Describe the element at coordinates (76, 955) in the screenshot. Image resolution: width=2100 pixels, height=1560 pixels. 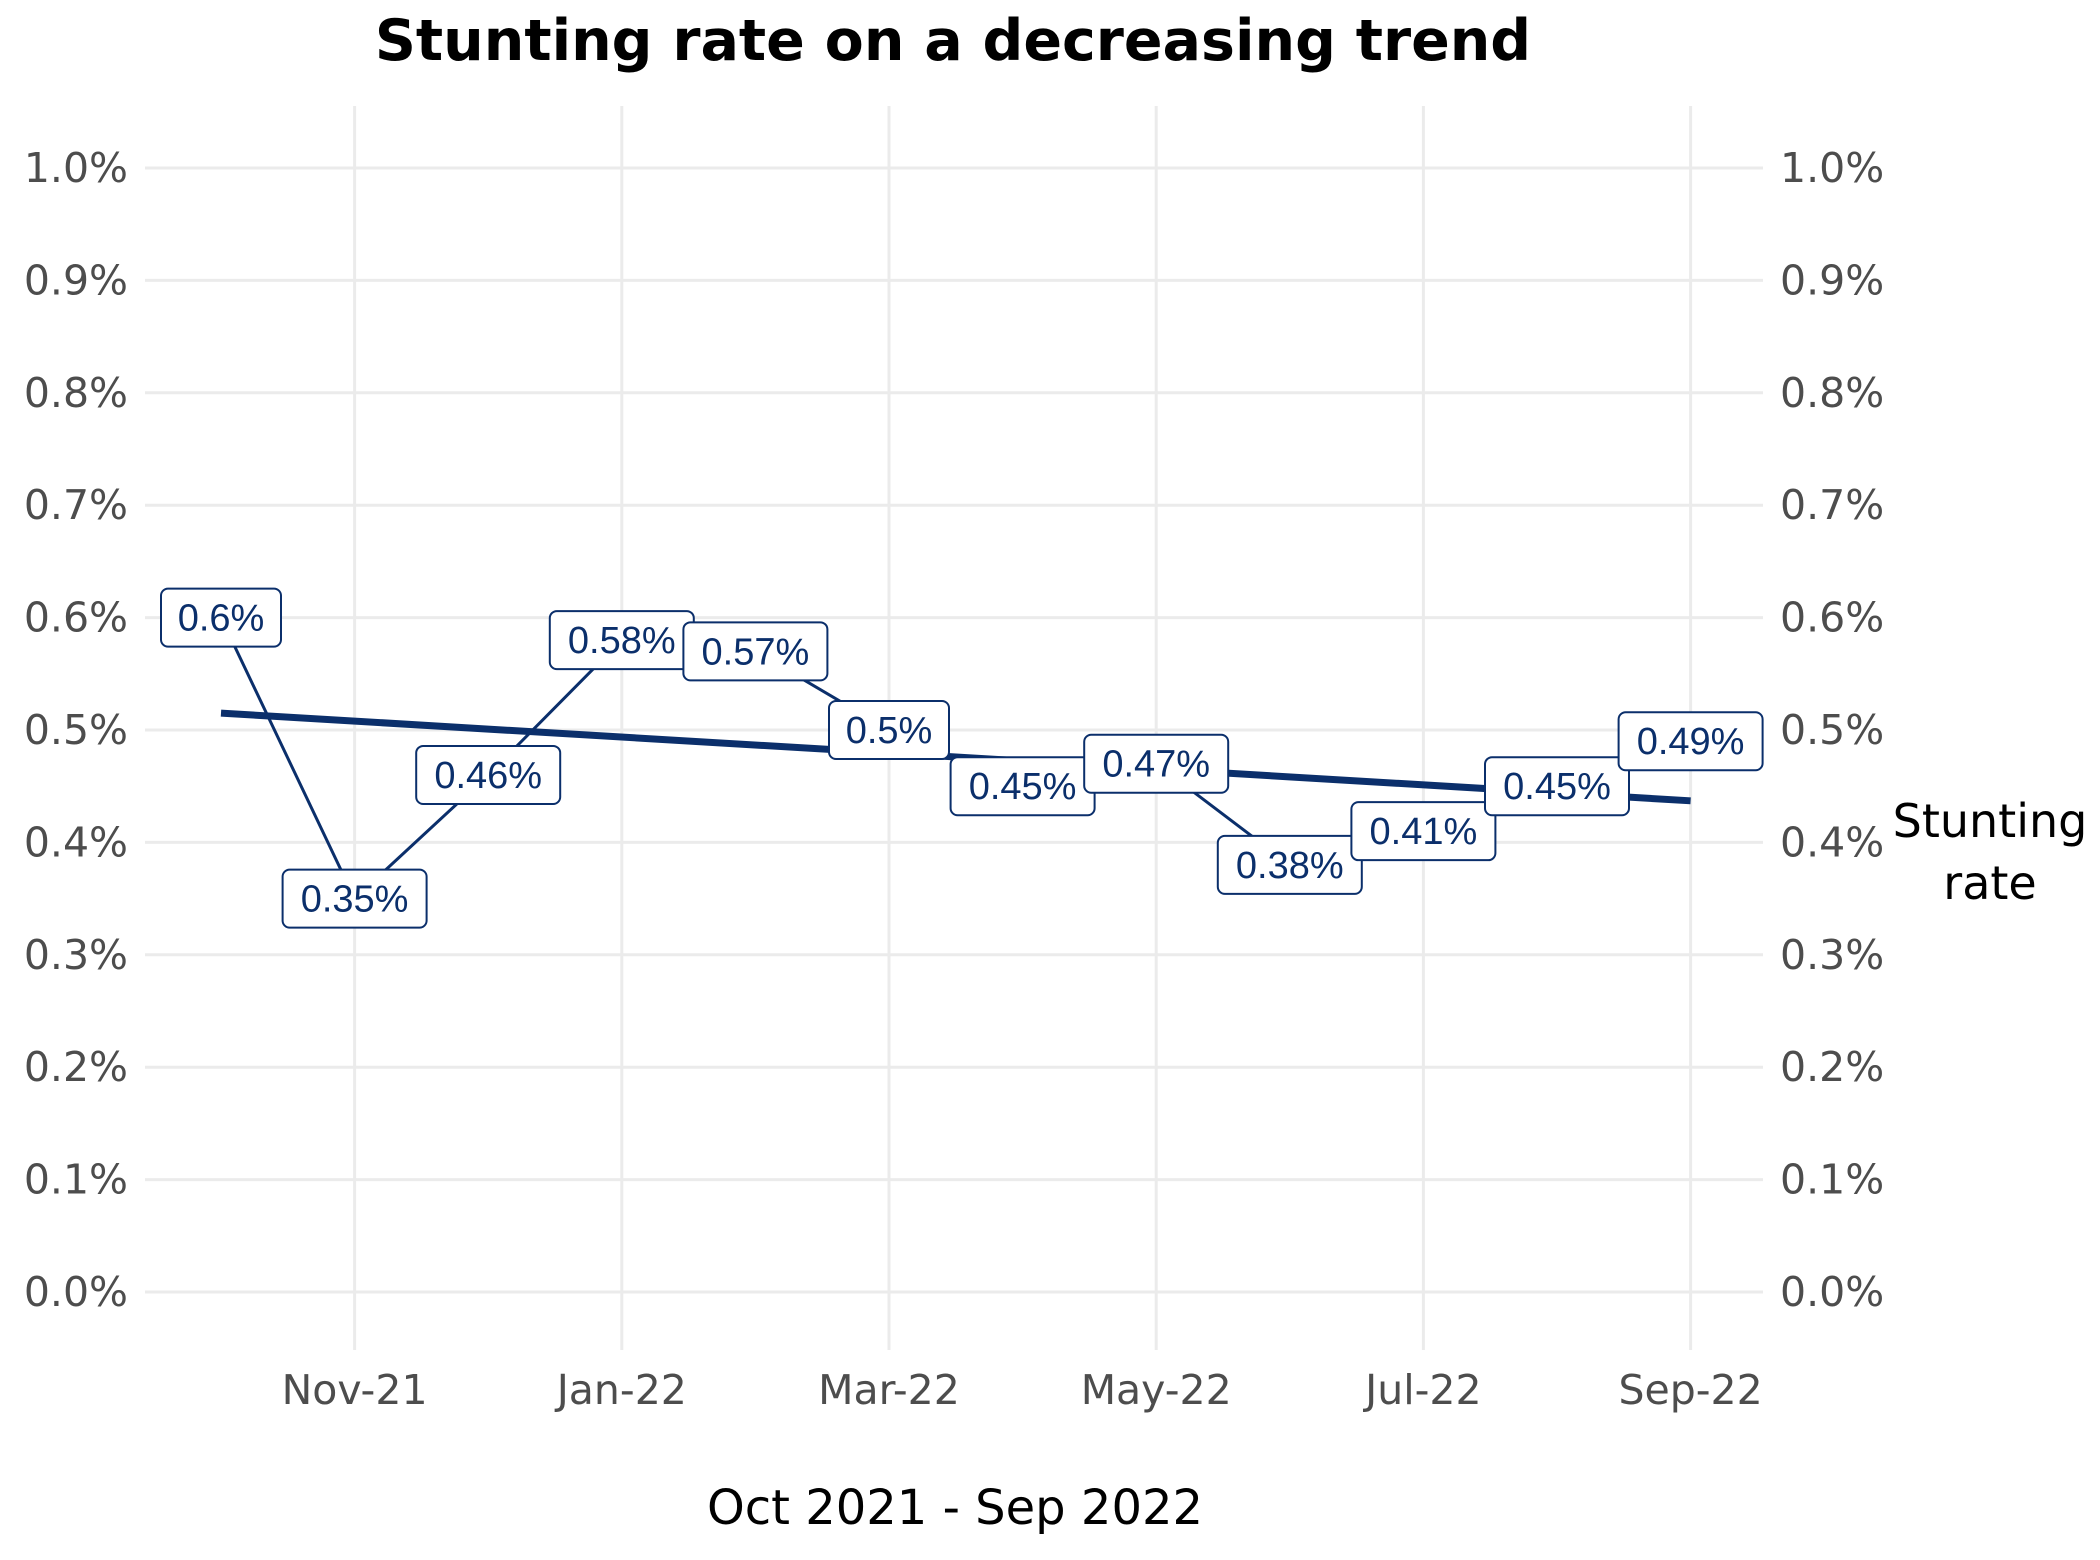
I see `y-tick-label-left: 0.3%` at that location.